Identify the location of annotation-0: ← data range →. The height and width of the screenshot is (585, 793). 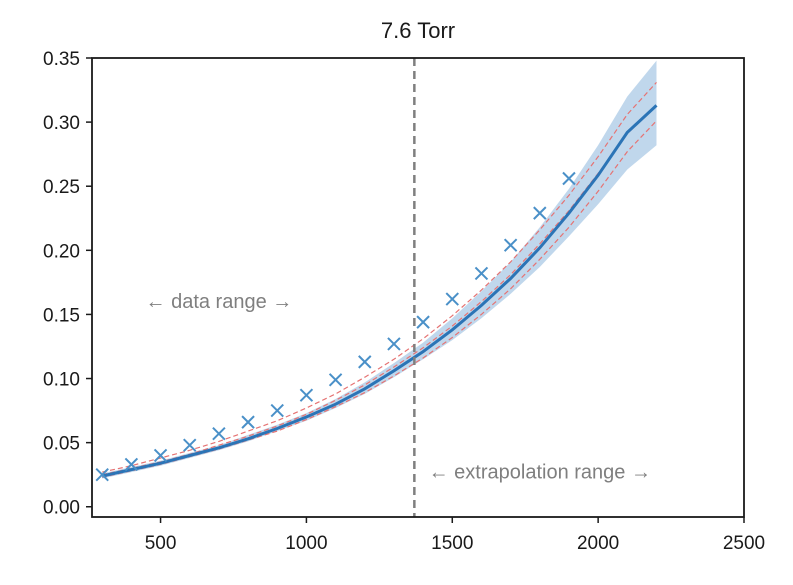
(219, 302).